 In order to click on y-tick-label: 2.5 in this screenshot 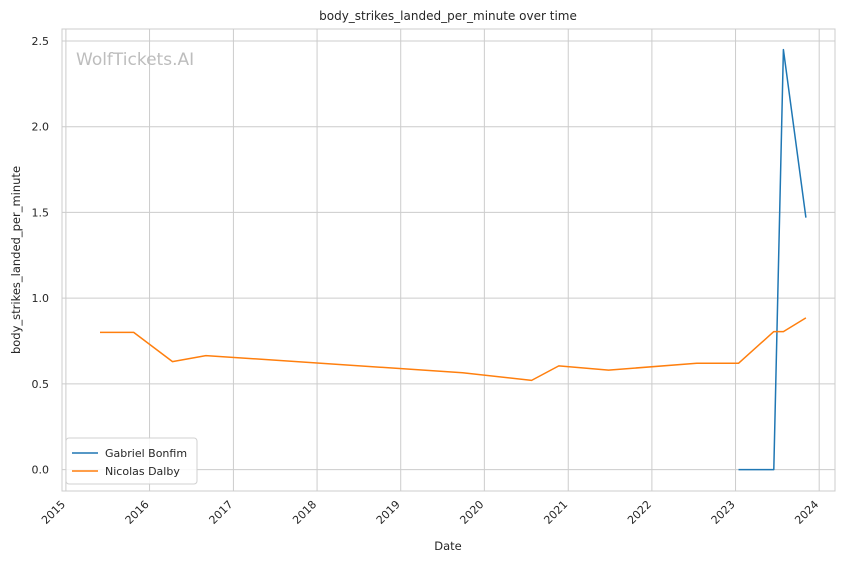, I will do `click(41, 41)`.